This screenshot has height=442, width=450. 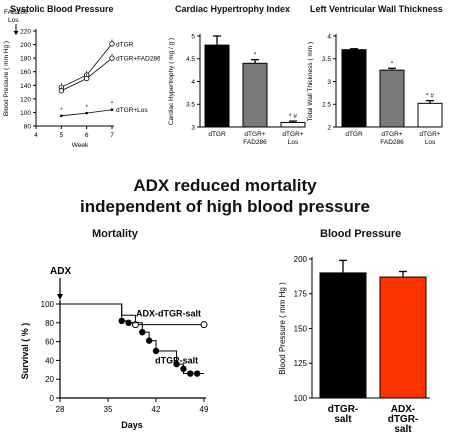 I want to click on series-label: dTGR+Los, so click(x=132, y=110).